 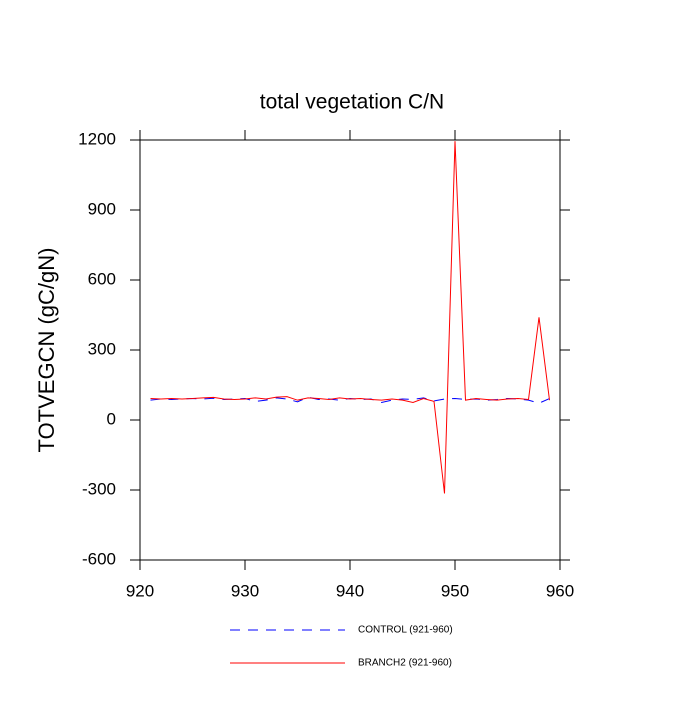 What do you see at coordinates (560, 590) in the screenshot?
I see `x-tick-label: 960` at bounding box center [560, 590].